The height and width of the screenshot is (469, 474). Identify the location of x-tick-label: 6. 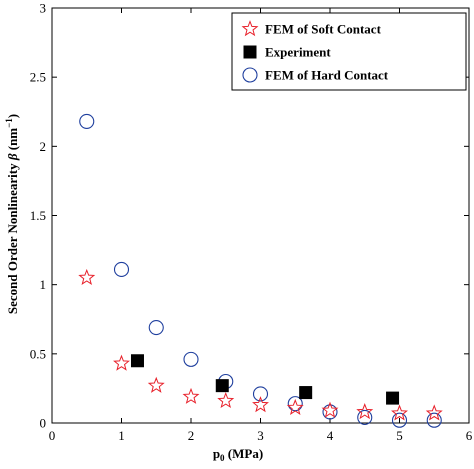
(469, 435).